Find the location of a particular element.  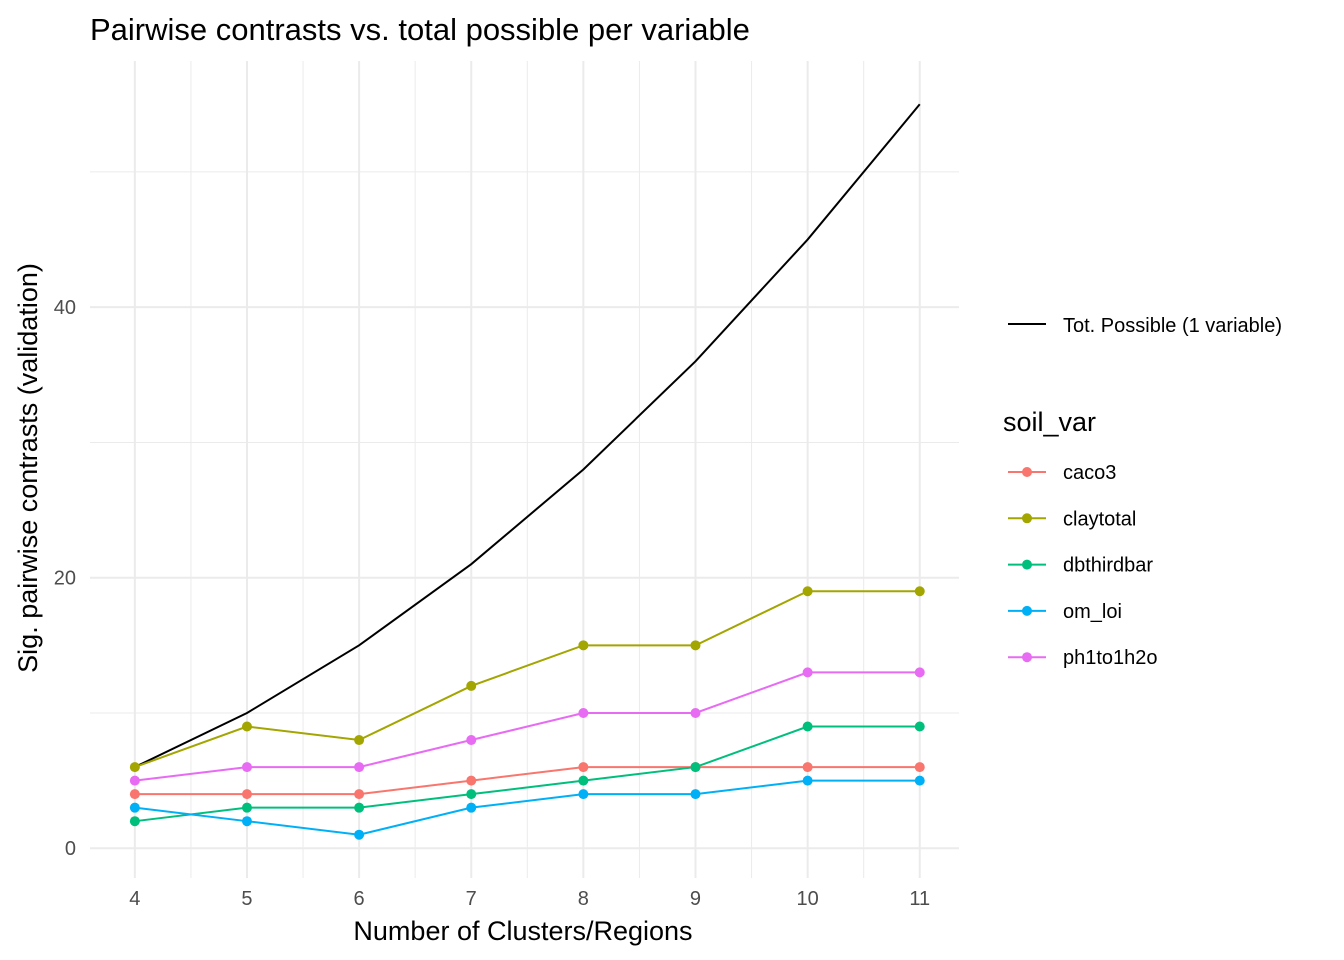

legend-key-point-dbthirdbar is located at coordinates (1027, 564).